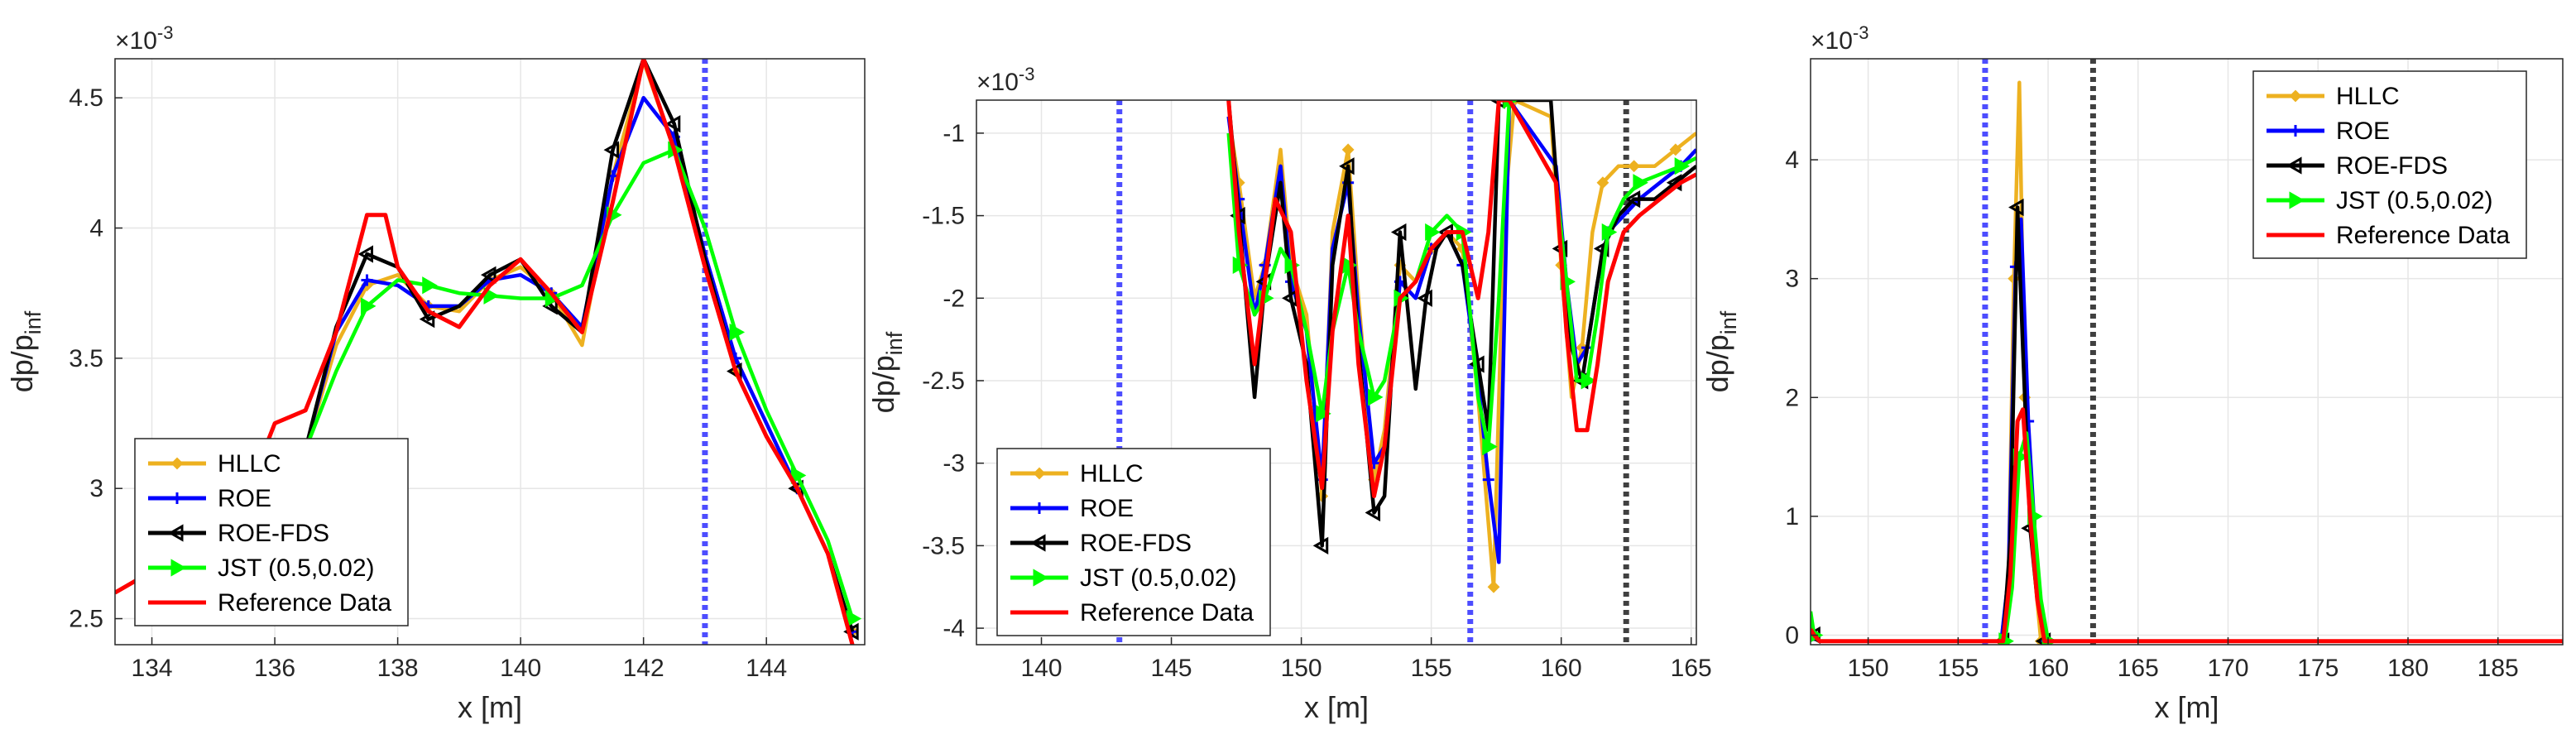 The image size is (2576, 744). Describe the element at coordinates (1172, 668) in the screenshot. I see `x-tick-label: 145` at that location.